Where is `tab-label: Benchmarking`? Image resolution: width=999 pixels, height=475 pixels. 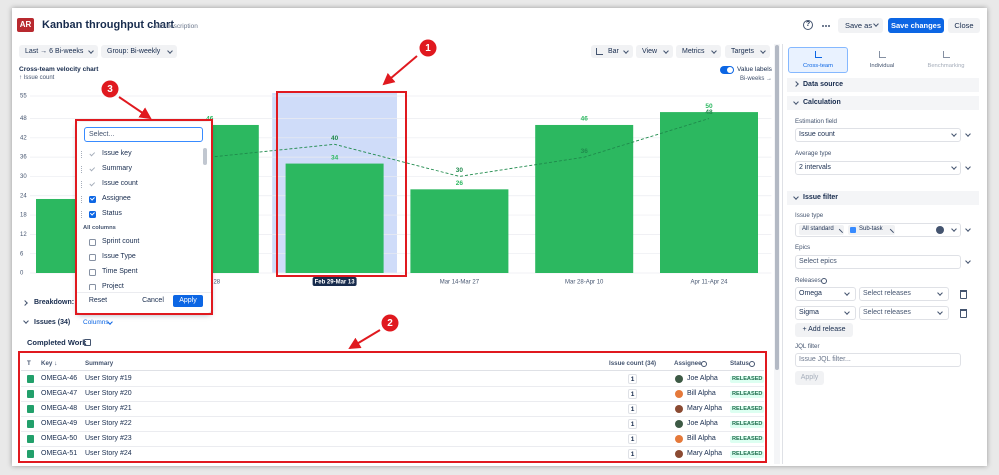 tab-label: Benchmarking is located at coordinates (946, 66).